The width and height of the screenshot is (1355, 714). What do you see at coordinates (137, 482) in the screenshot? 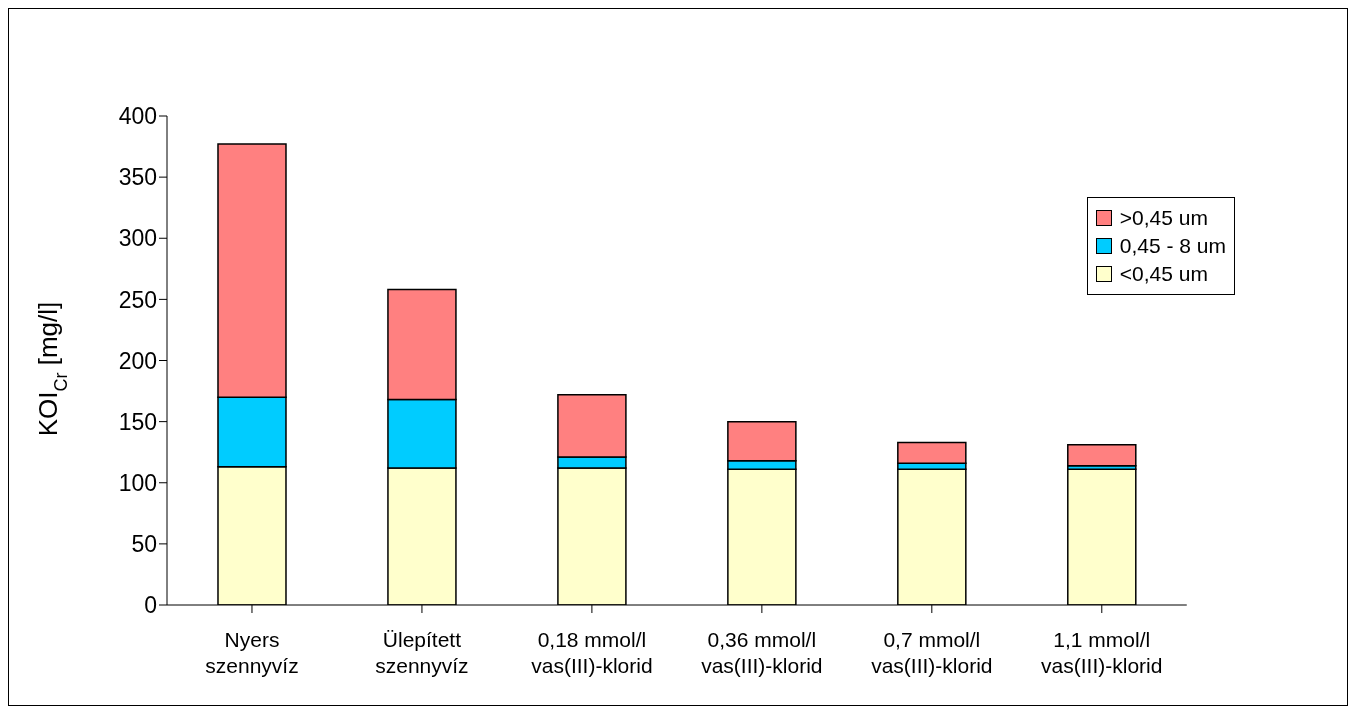
I see `y-tick-label: 100` at bounding box center [137, 482].